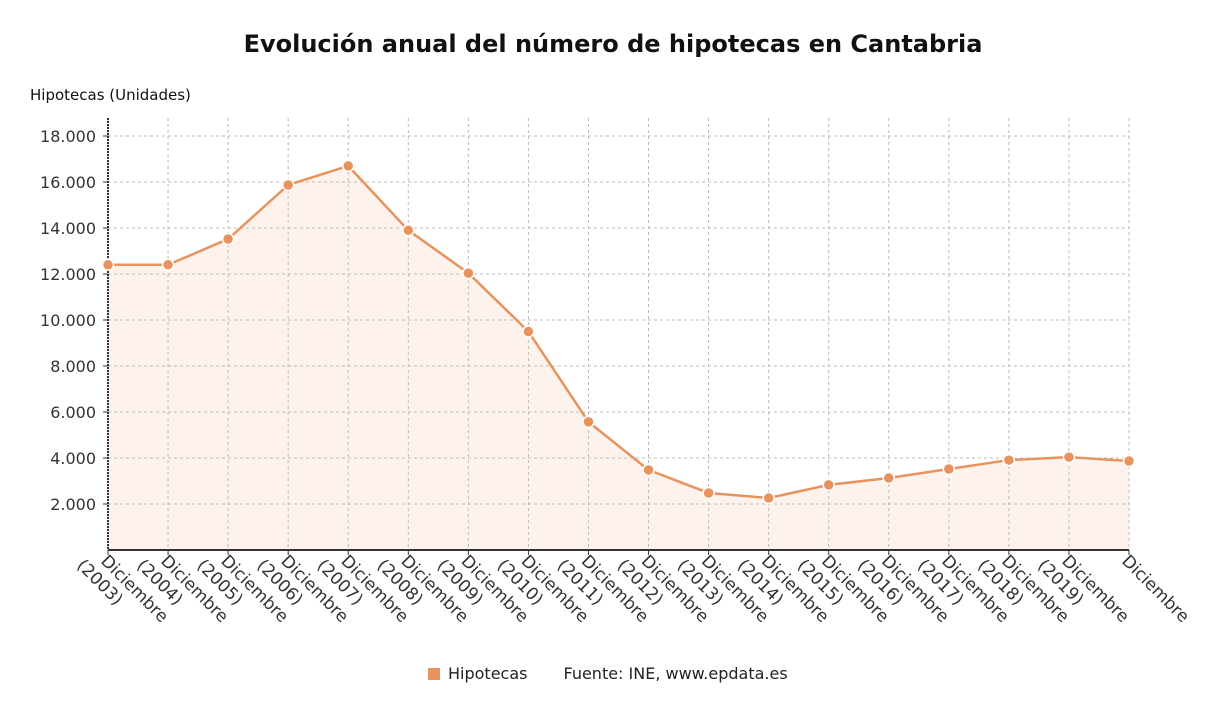 The width and height of the screenshot is (1226, 720). I want to click on y-tick-label: 14.000, so click(68, 228).